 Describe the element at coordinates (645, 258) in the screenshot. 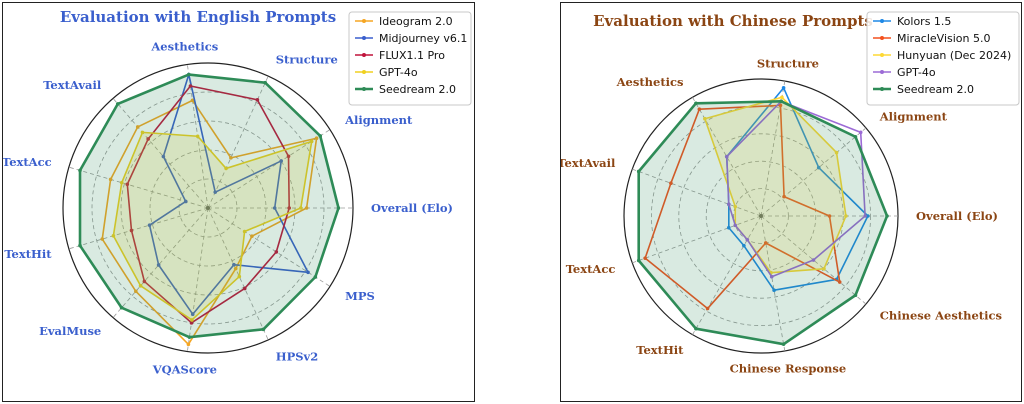

I see `point-miraclevision-5-0-textacc` at that location.